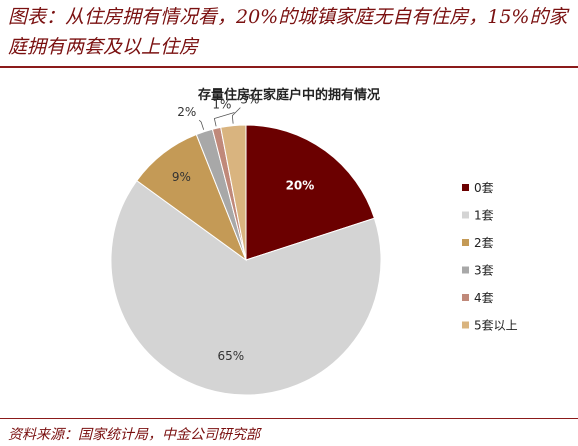 The width and height of the screenshot is (578, 446). Describe the element at coordinates (289, 418) in the screenshot. I see `source-divider` at that location.